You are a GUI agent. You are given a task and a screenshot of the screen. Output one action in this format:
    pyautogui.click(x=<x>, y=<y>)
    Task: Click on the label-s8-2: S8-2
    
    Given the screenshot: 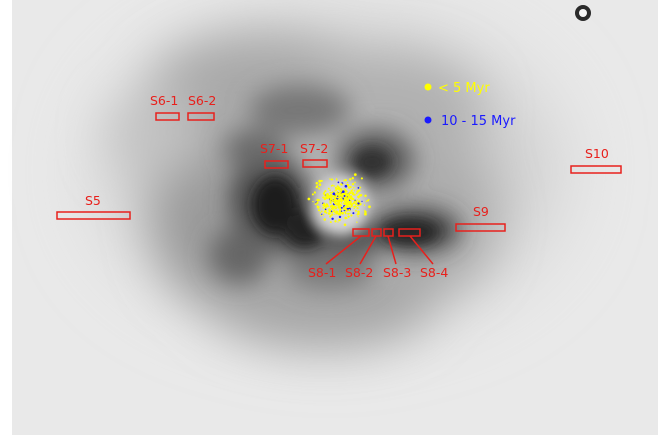 What is the action you would take?
    pyautogui.click(x=359, y=272)
    